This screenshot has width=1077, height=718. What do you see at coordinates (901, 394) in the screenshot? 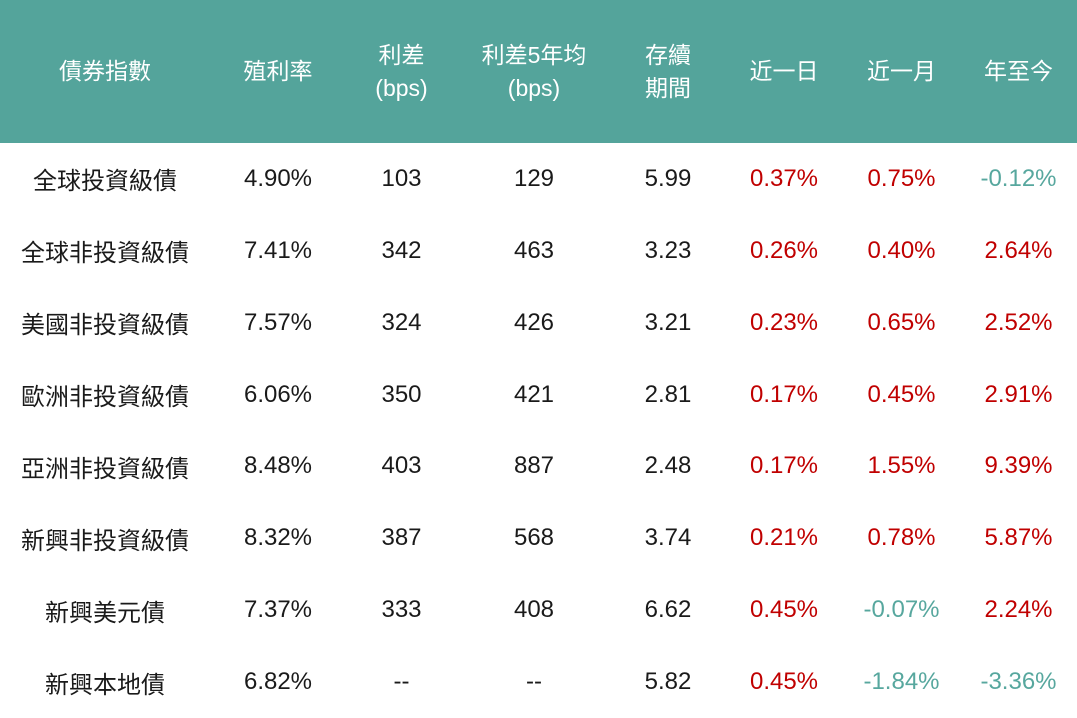
I see `cell-return_1m: 0.45%` at bounding box center [901, 394].